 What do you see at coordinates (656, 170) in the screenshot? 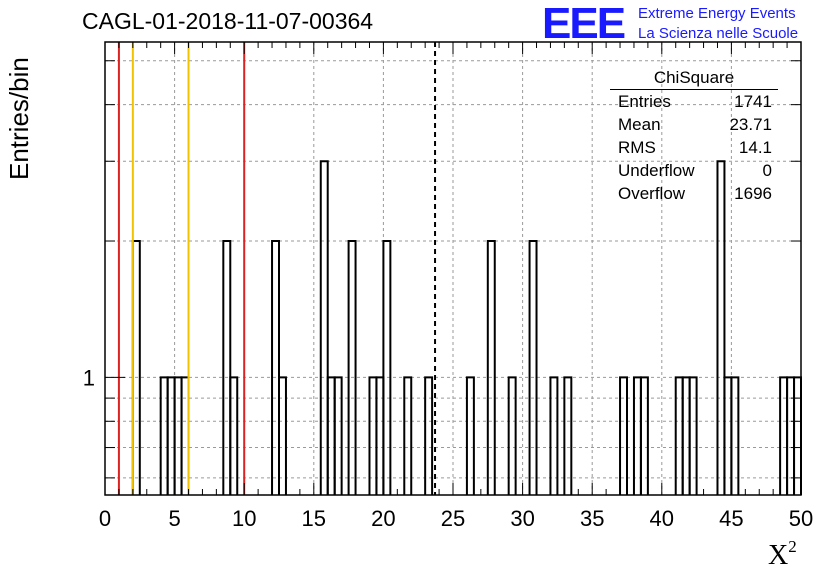
I see `stats-label: Underflow` at bounding box center [656, 170].